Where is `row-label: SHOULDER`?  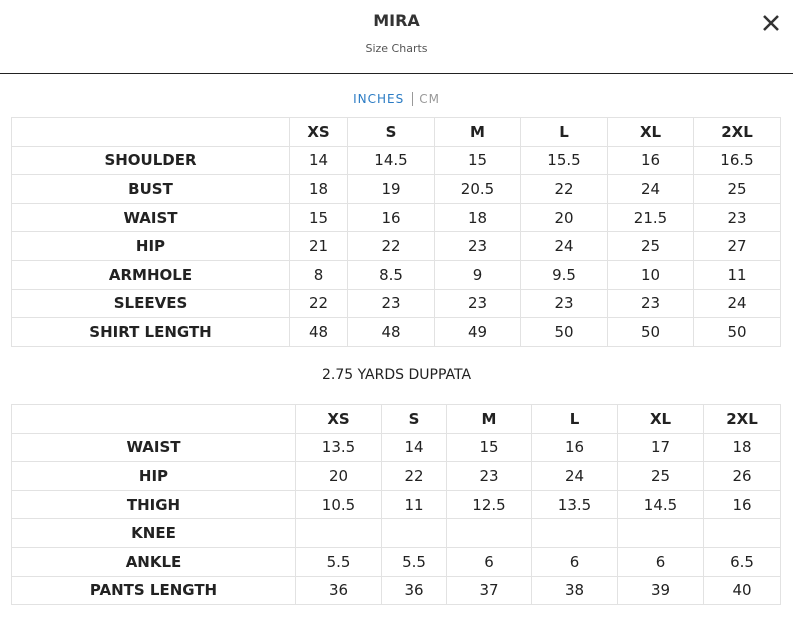
row-label: SHOULDER is located at coordinates (150, 160).